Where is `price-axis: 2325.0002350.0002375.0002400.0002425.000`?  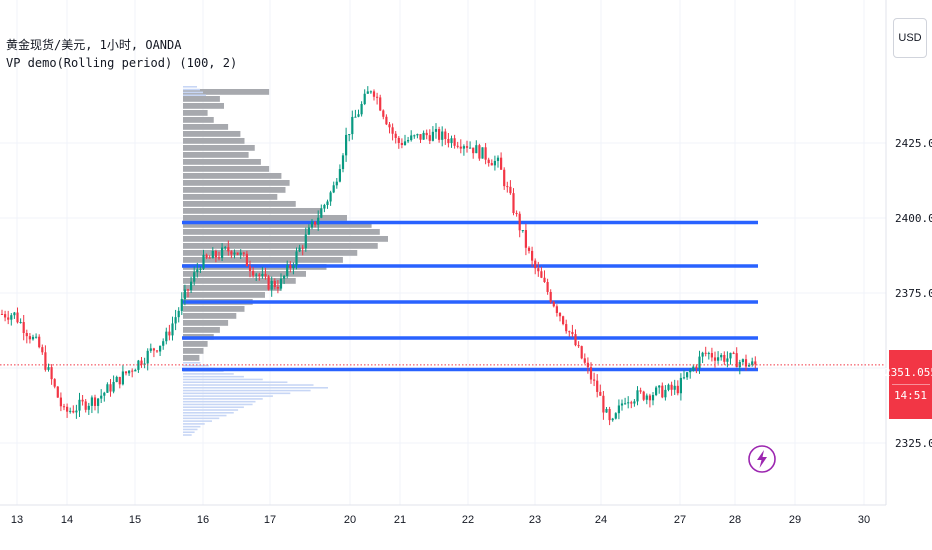 price-axis: 2325.0002350.0002375.0002400.0002425.000 is located at coordinates (908, 252).